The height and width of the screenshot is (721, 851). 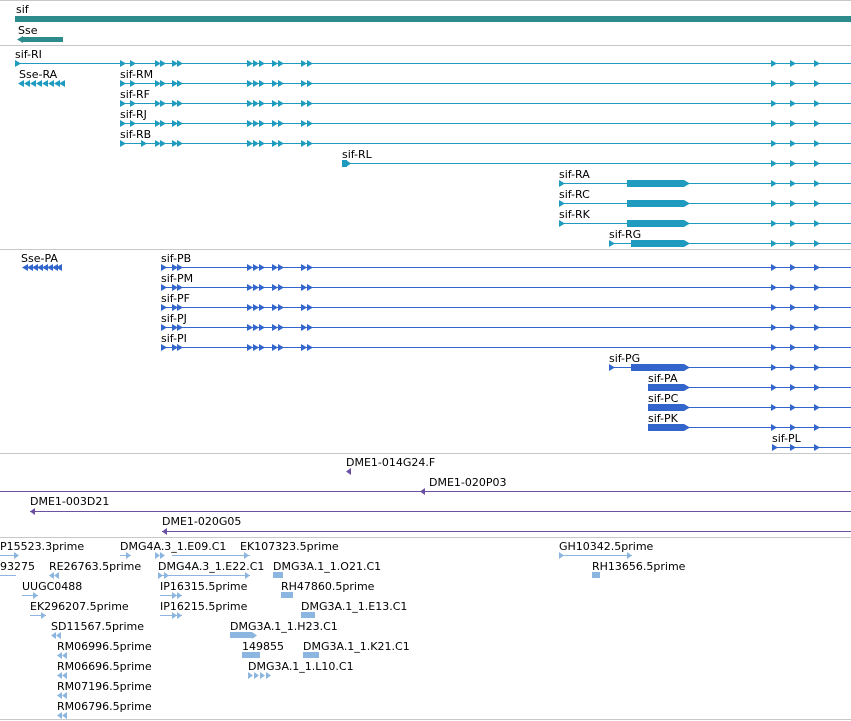 I want to click on transcript-feature: sif-RM, so click(x=485, y=77).